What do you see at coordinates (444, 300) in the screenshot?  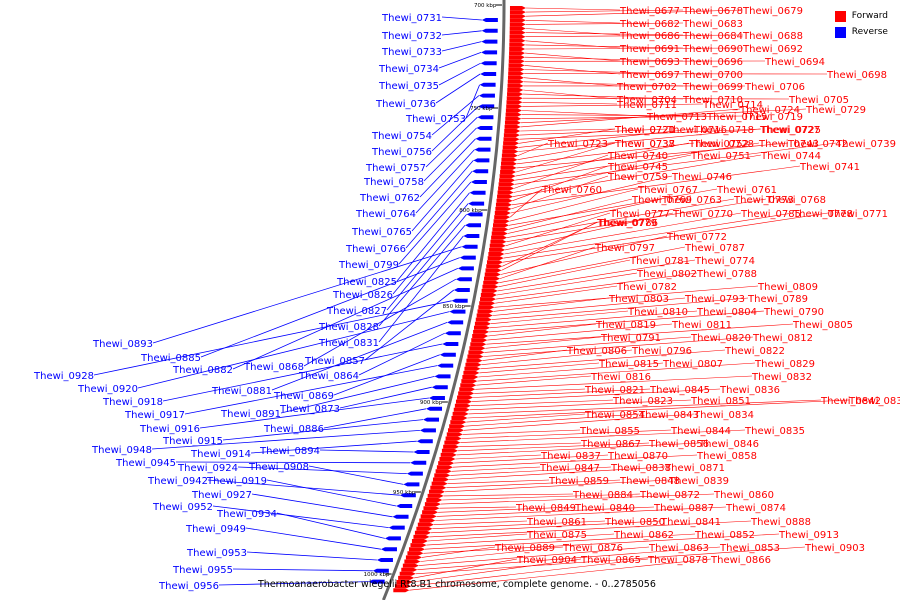 I see `chromosome-backbone` at bounding box center [444, 300].